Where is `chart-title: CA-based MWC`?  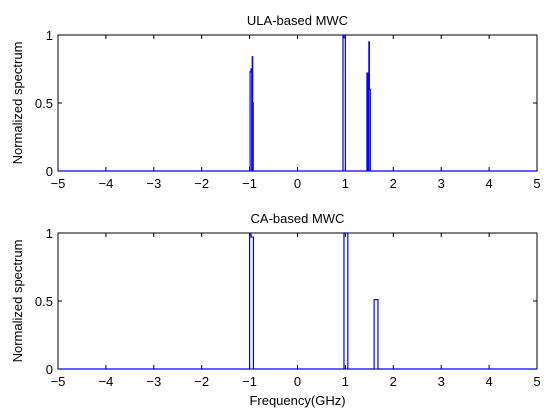 chart-title: CA-based MWC is located at coordinates (298, 218).